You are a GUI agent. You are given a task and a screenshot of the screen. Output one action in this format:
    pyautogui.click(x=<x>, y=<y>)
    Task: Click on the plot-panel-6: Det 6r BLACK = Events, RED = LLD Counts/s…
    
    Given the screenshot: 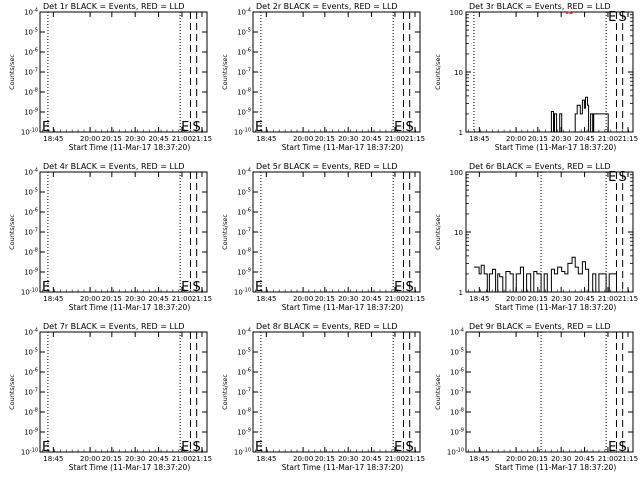 What is the action you would take?
    pyautogui.click(x=536, y=237)
    